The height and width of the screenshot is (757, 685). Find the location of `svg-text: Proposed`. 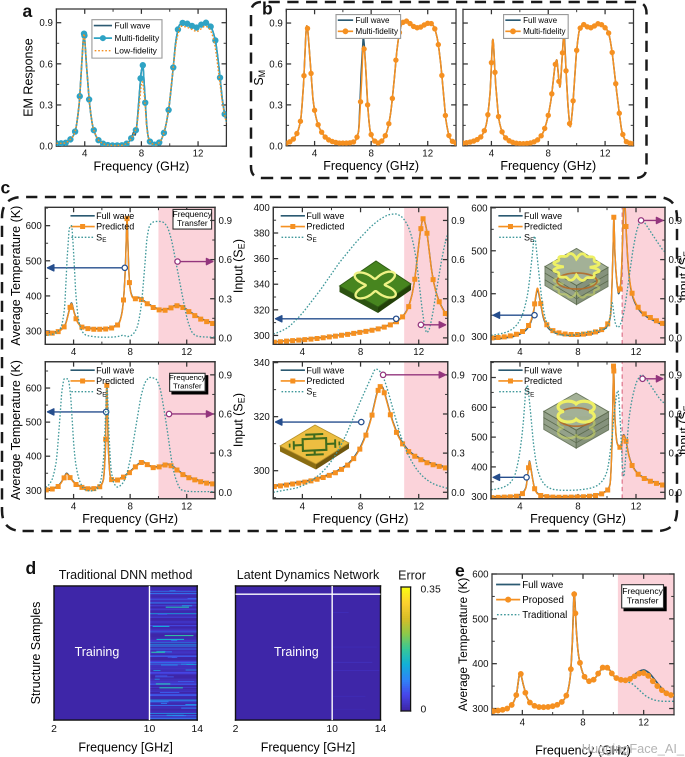

svg-text: Proposed is located at coordinates (543, 600).